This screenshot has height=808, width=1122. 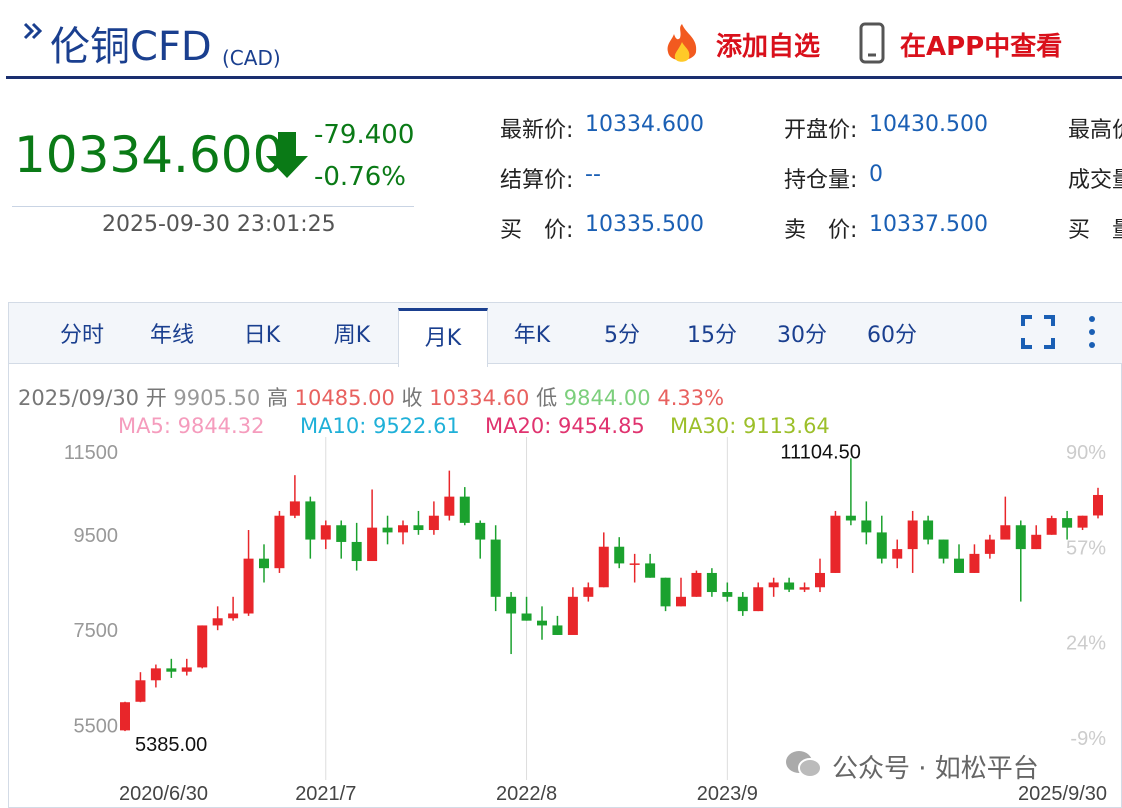 I want to click on tab: 月K, so click(x=443, y=337).